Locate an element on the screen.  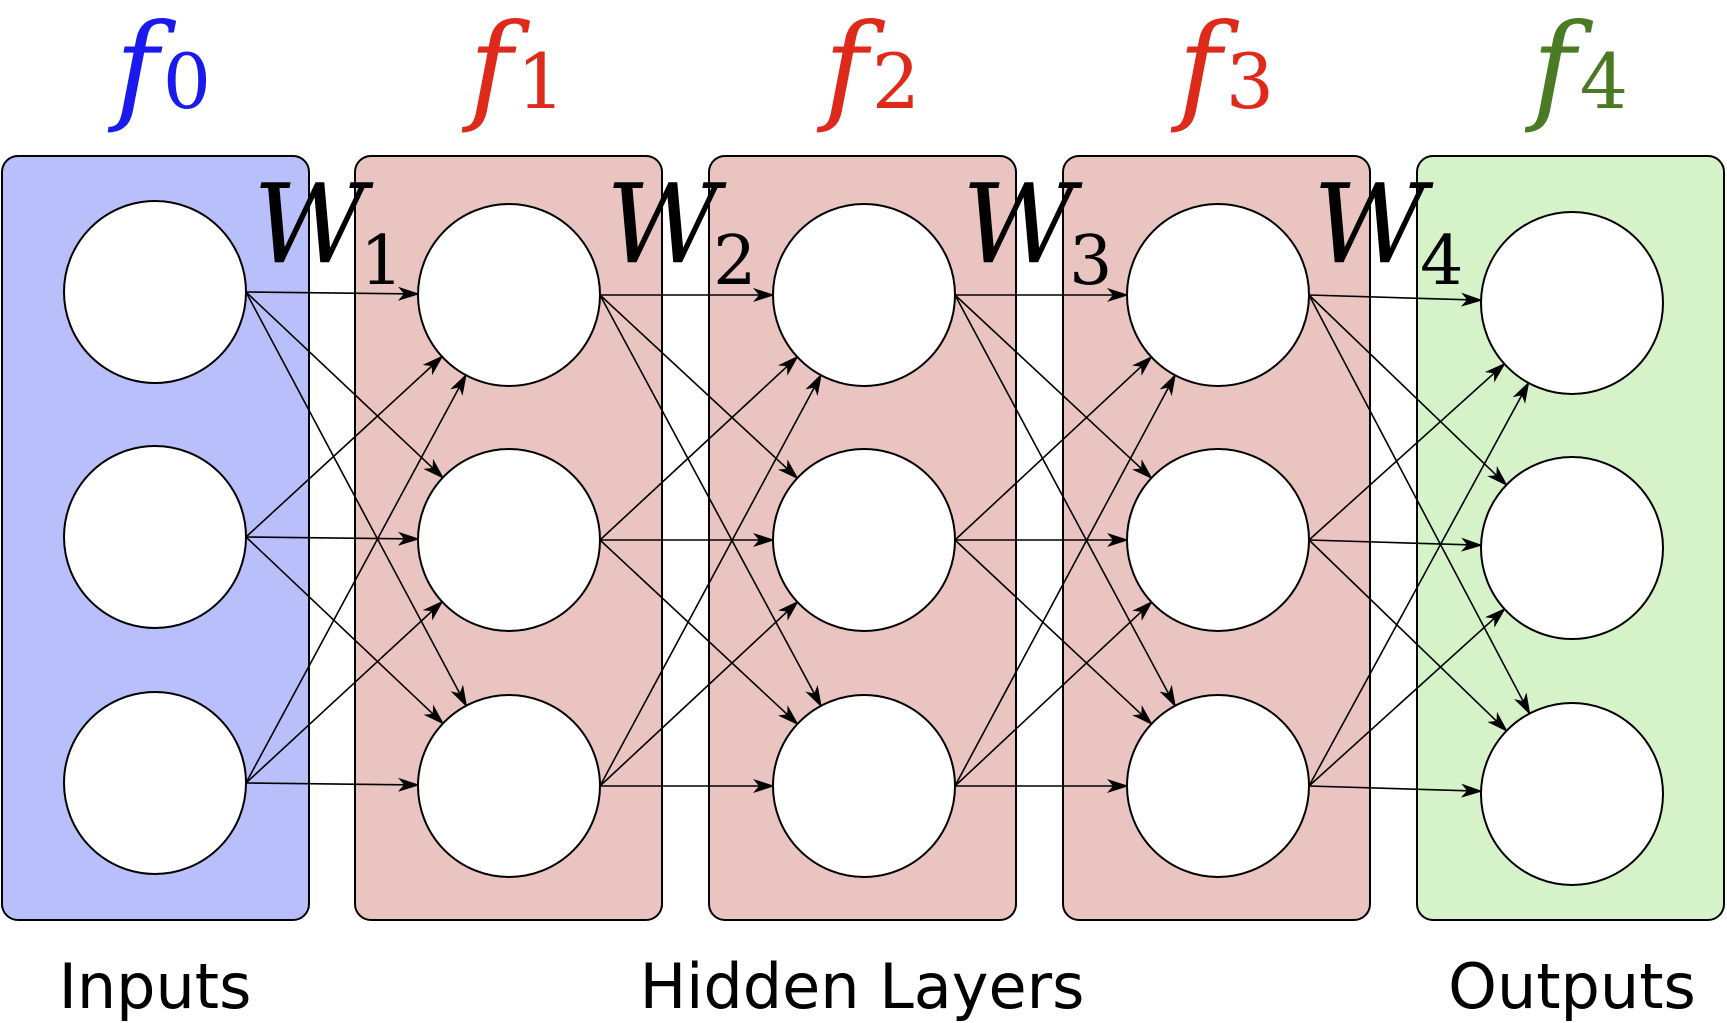
edge-l1-n0-to-l2-n2 is located at coordinates (710, 501).